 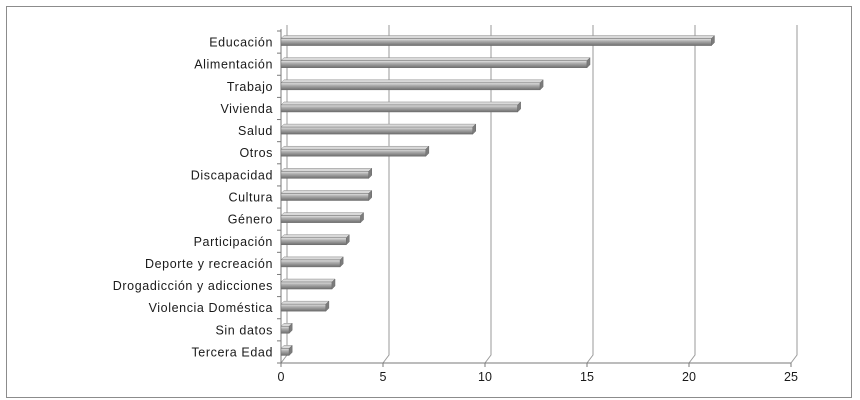 I want to click on category-label: Deporte y recreación, so click(x=209, y=264).